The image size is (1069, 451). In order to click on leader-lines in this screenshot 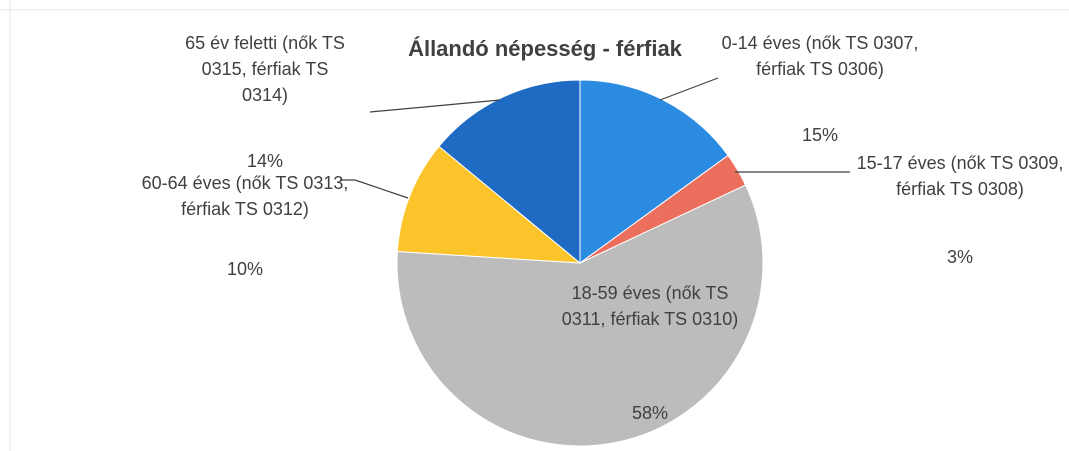, I will do `click(595, 138)`.